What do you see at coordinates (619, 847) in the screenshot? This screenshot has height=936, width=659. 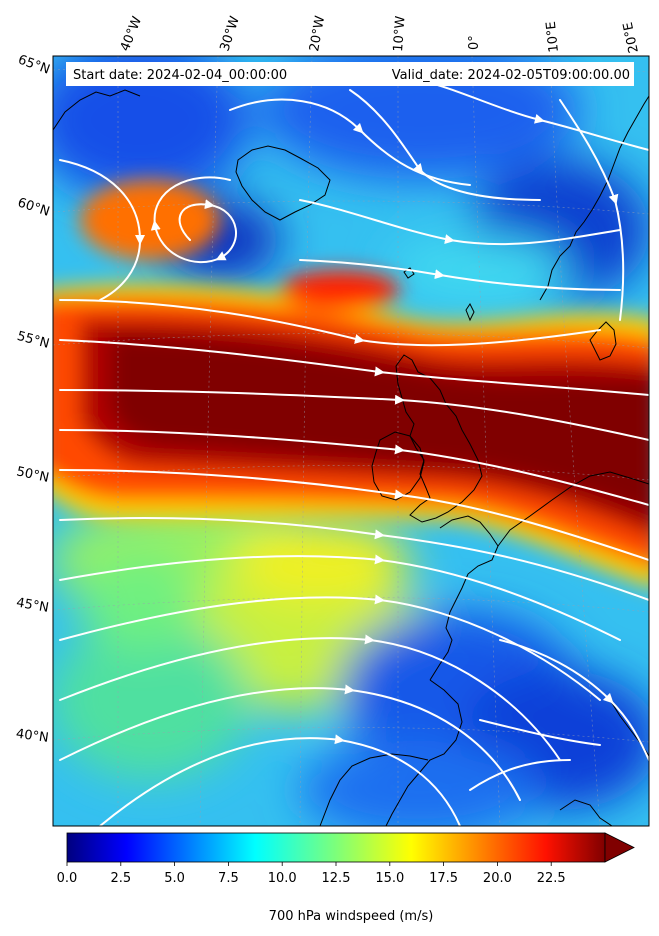 I see `colorbar-extend-arrow` at bounding box center [619, 847].